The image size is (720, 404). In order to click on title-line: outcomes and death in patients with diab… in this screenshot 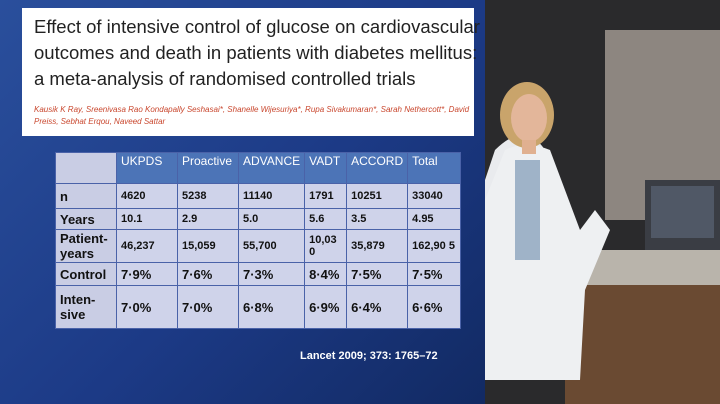, I will do `click(256, 52)`.